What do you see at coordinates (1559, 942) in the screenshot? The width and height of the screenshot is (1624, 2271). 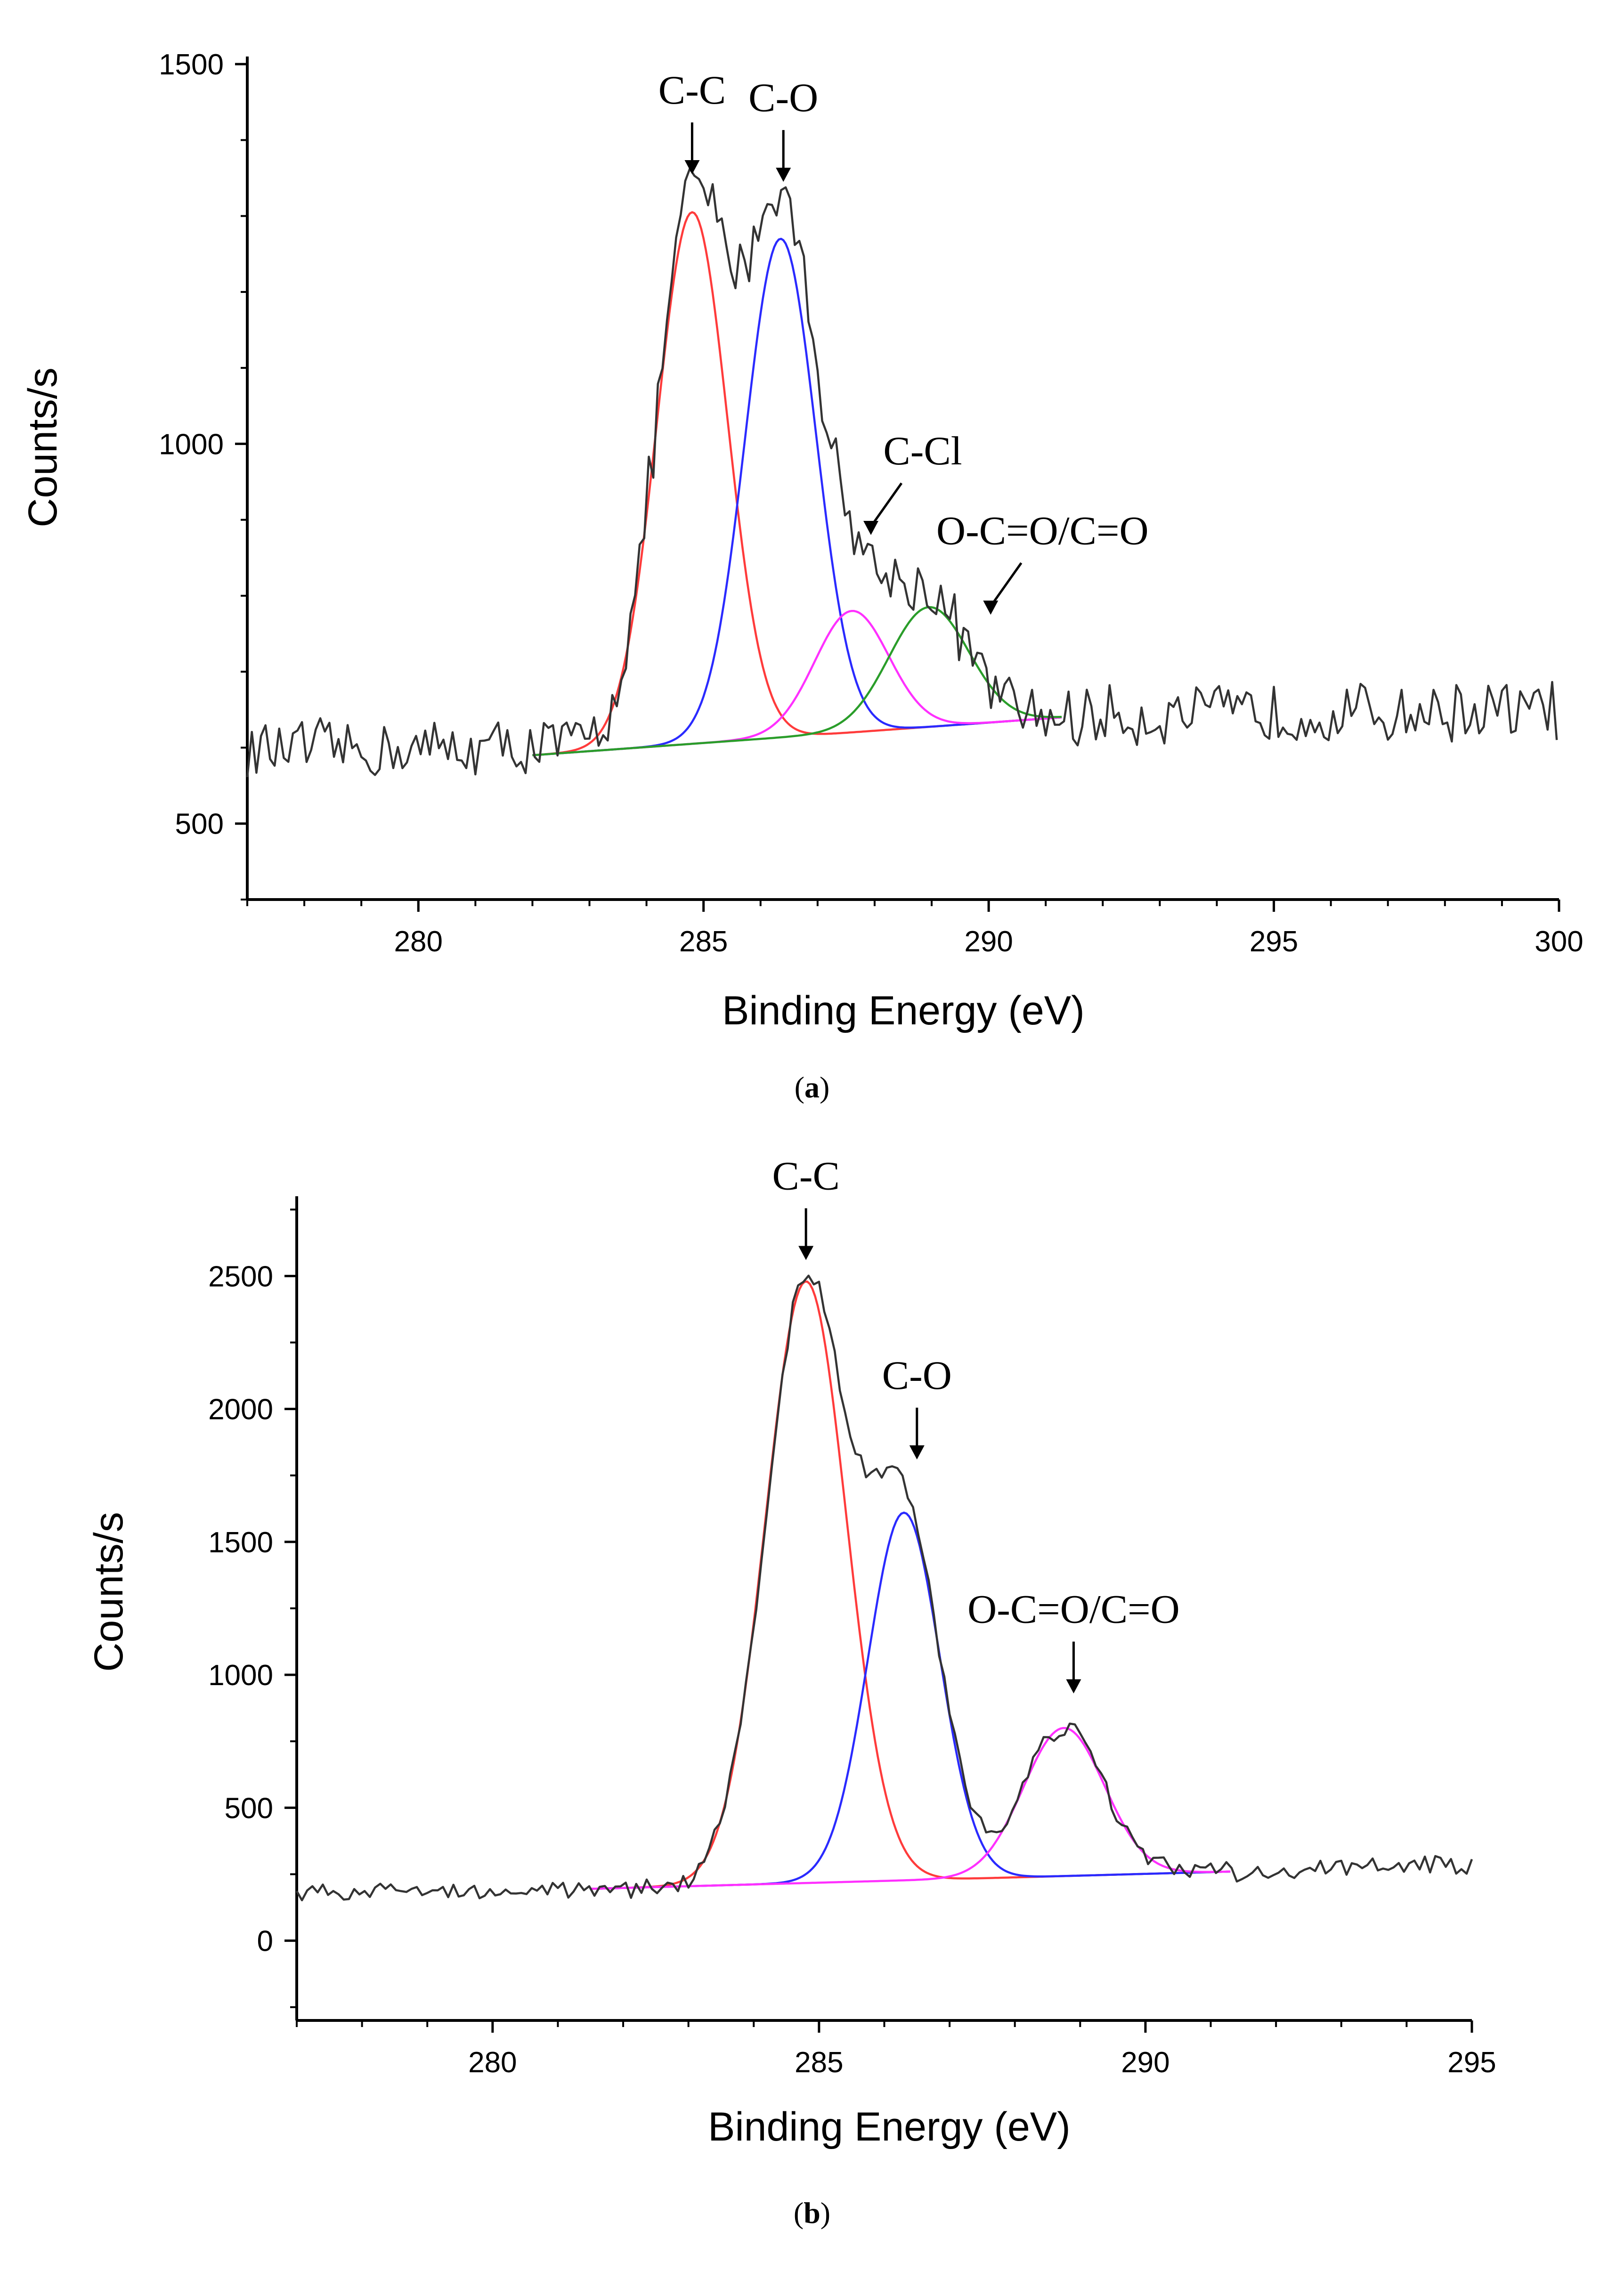 I see `x-tick-label: 300` at bounding box center [1559, 942].